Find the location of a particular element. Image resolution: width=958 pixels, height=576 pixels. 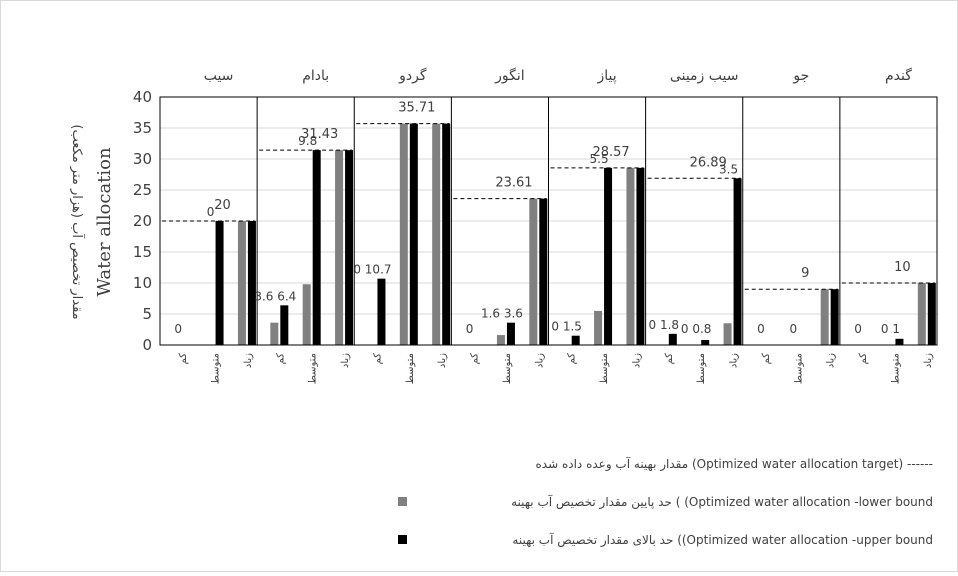

target-label: 23.61 is located at coordinates (513, 183).